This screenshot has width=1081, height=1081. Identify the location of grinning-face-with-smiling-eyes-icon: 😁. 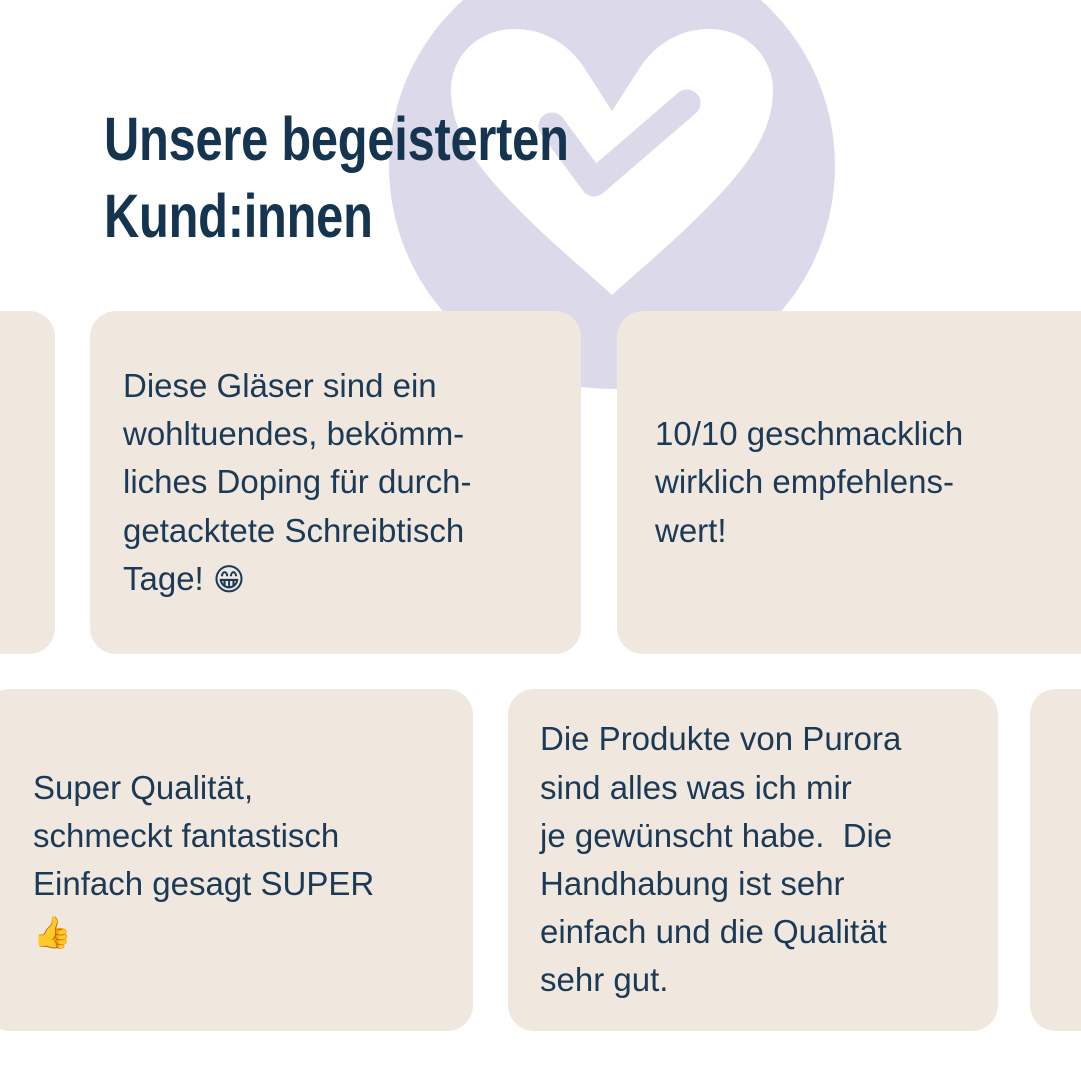
(229, 579).